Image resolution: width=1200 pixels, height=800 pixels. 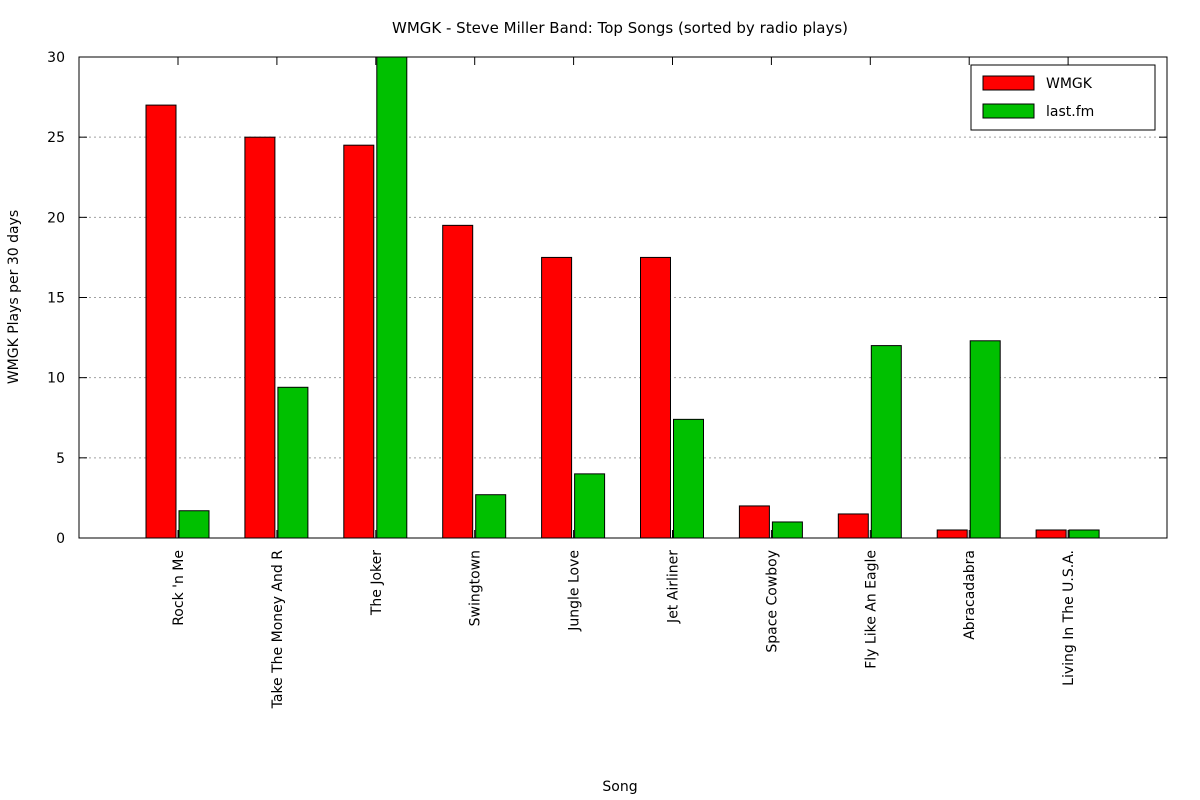 What do you see at coordinates (772, 601) in the screenshot?
I see `x-tick-label: Space Cowboy` at bounding box center [772, 601].